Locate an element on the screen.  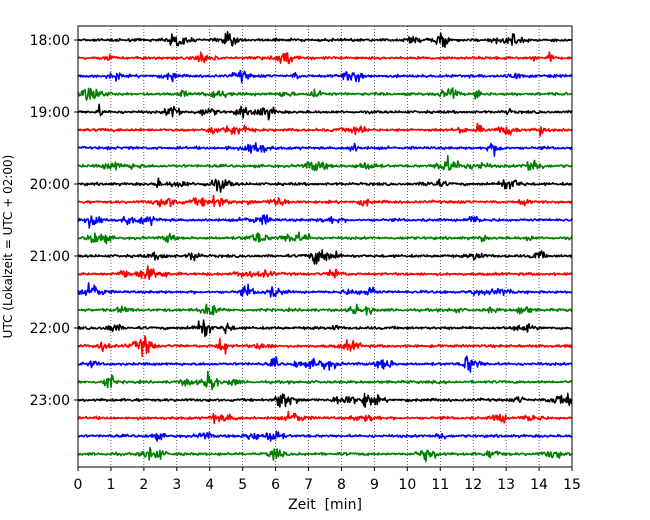
seismic-trace-1930 is located at coordinates (325, 149).